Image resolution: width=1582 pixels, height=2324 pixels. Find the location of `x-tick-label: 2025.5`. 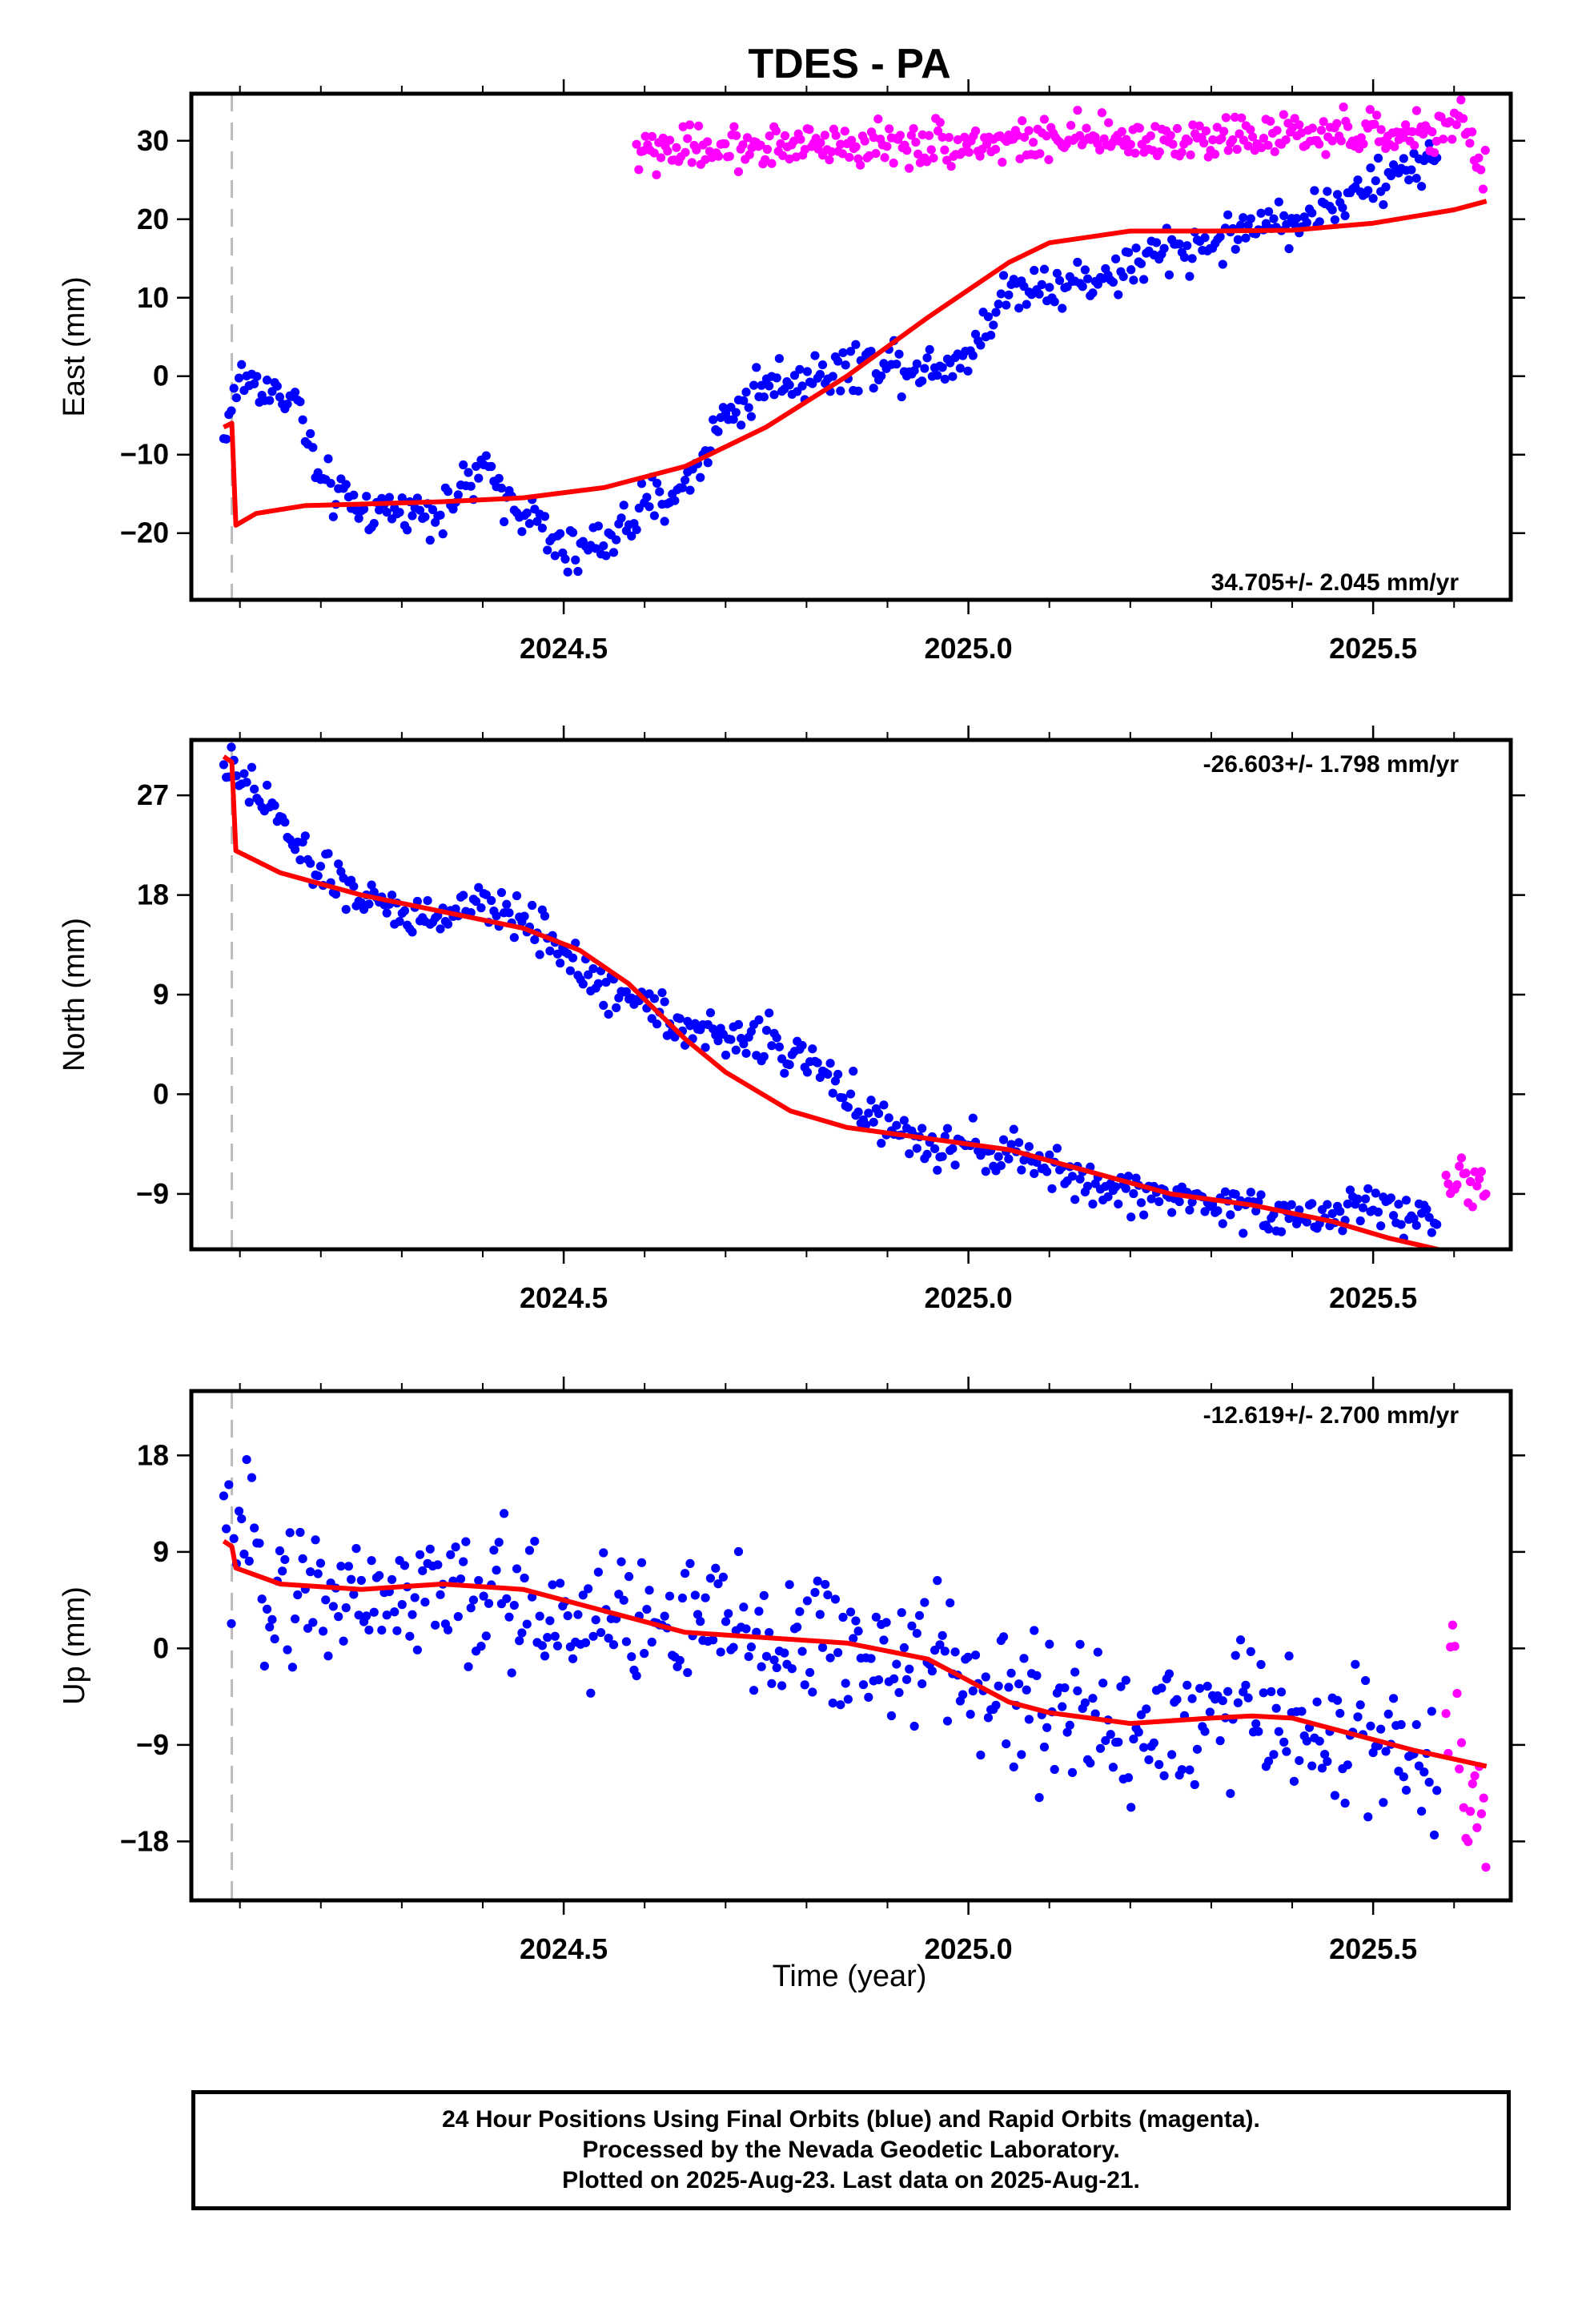

x-tick-label: 2025.5 is located at coordinates (1373, 1297).